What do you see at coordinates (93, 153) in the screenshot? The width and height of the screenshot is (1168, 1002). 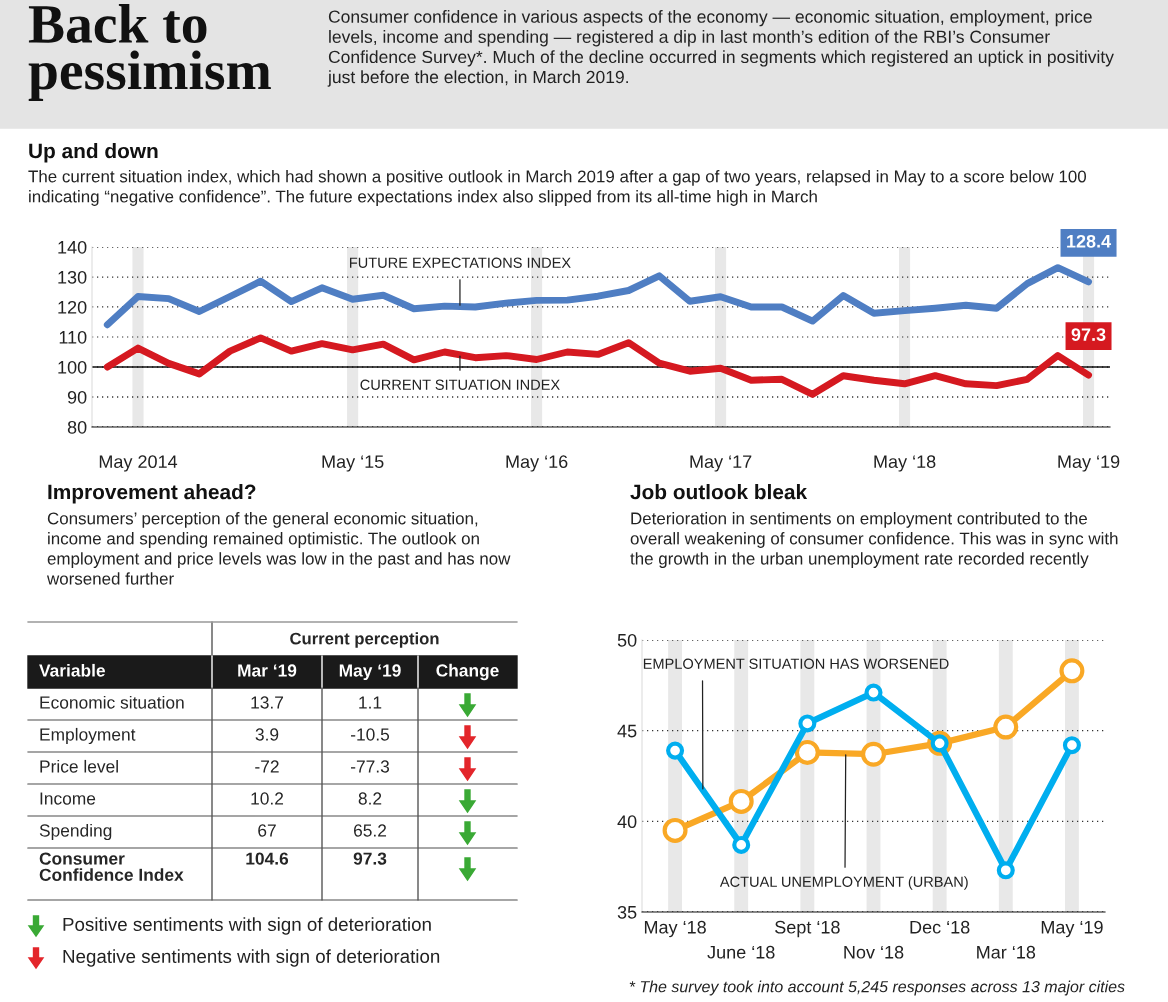 I see `chart-title: Up and down` at bounding box center [93, 153].